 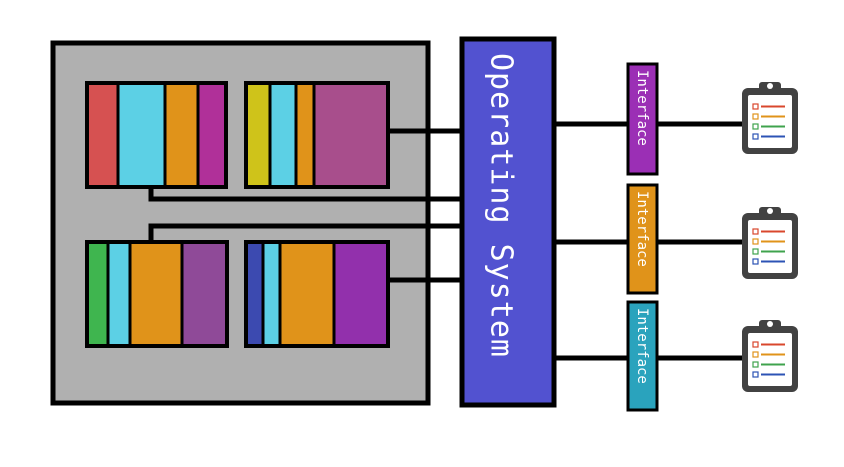 I want to click on interface-2: Interface, so click(x=642, y=239).